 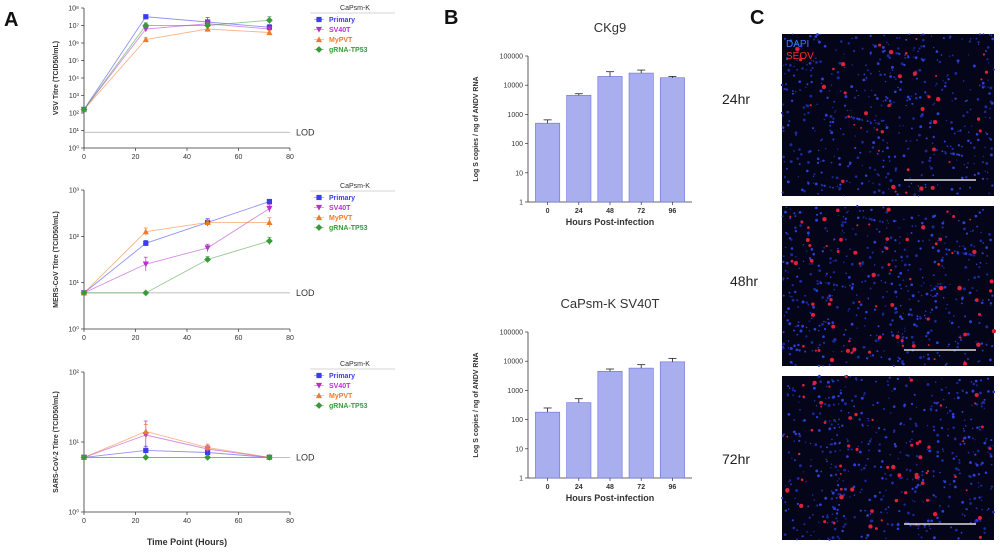 What do you see at coordinates (136, 338) in the screenshot?
I see `x-tick-label: 20` at bounding box center [136, 338].